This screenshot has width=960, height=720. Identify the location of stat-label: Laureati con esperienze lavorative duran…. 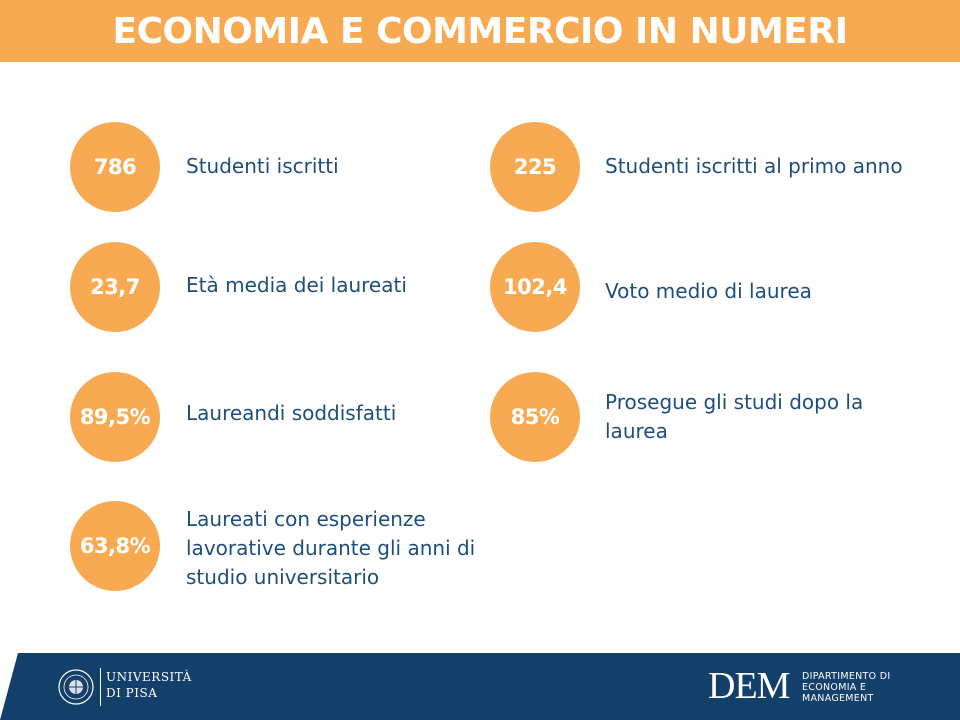
(331, 548).